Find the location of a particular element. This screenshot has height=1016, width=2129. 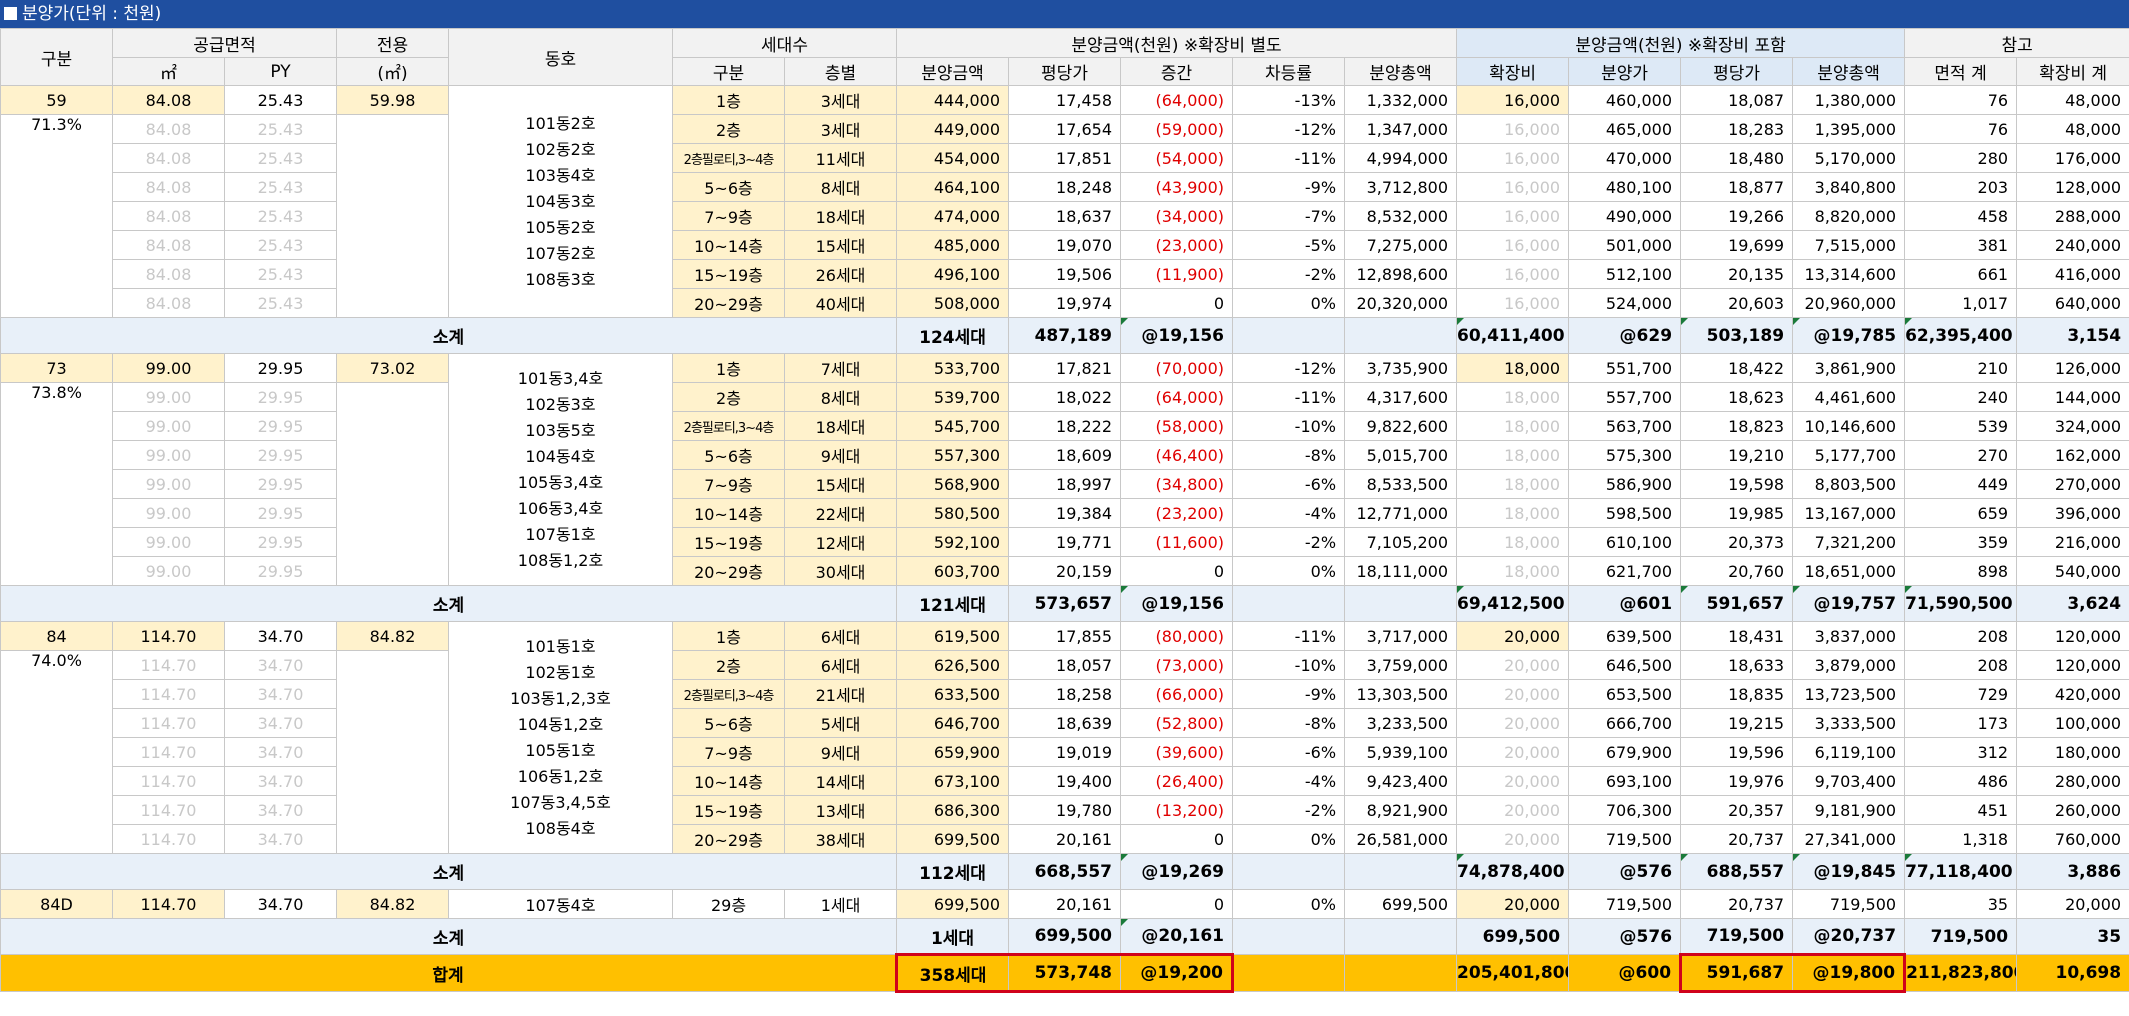

price-per-py: 18,609 is located at coordinates (1065, 455).